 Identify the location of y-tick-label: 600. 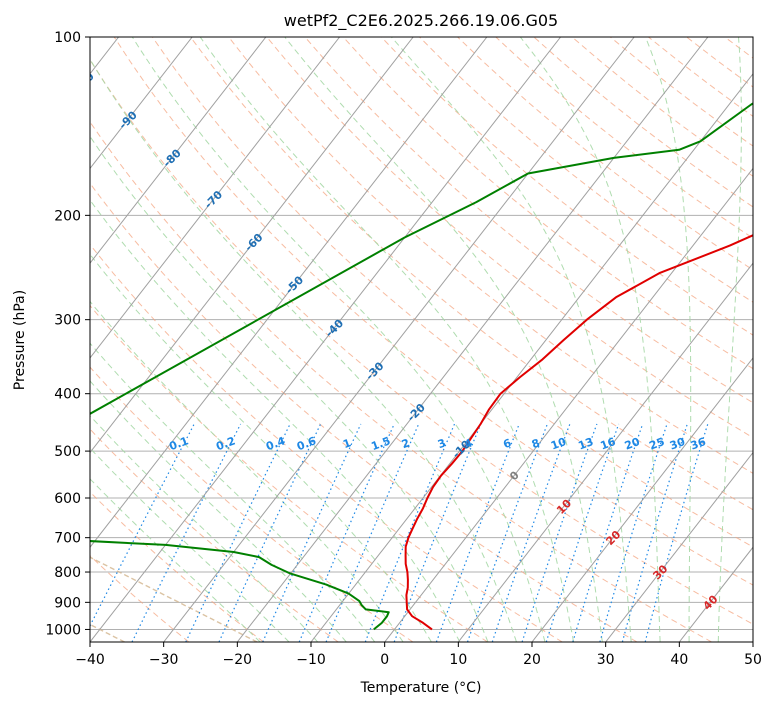
(67, 499).